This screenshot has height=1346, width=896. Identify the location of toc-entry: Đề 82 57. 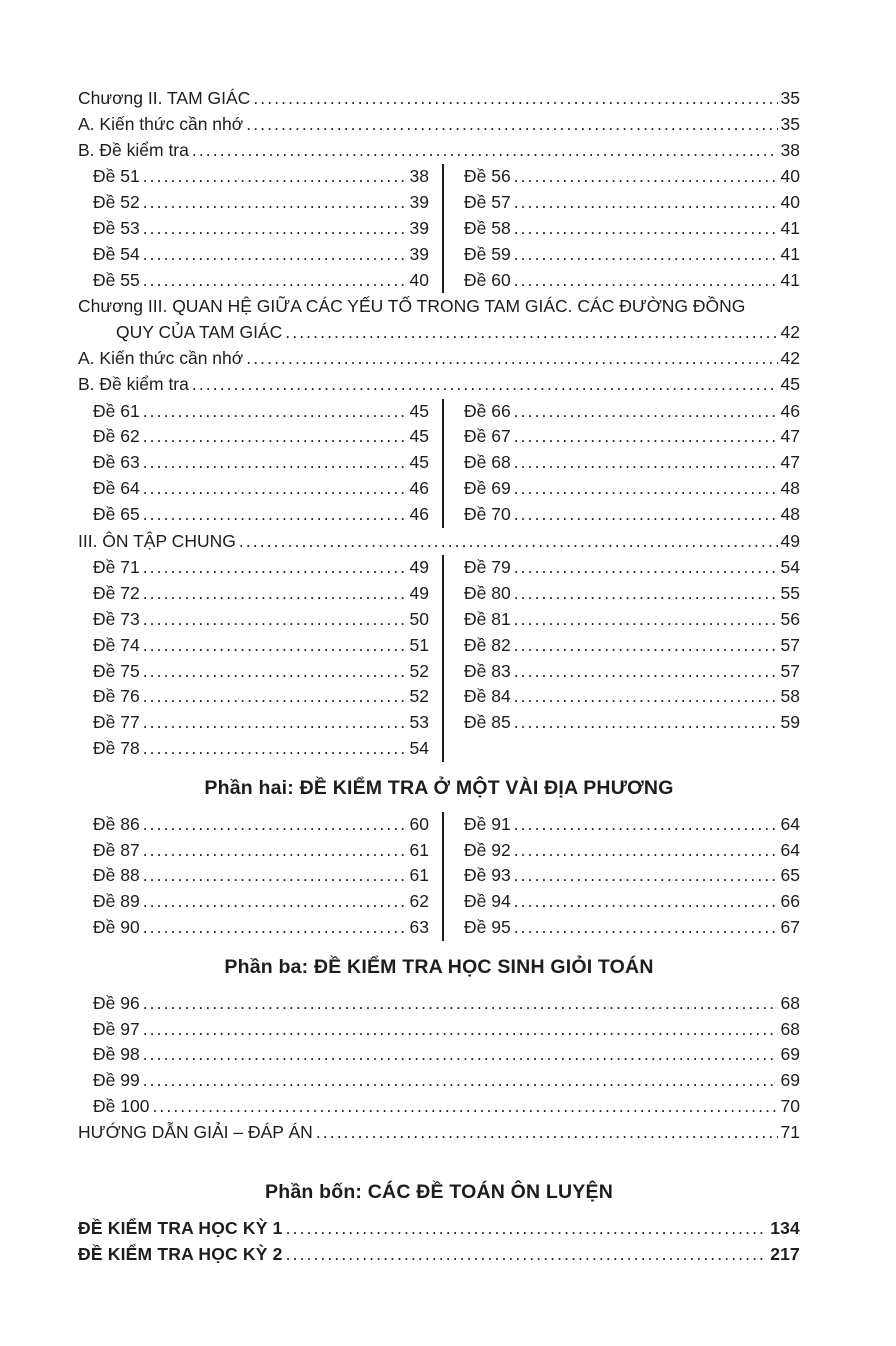
(632, 646).